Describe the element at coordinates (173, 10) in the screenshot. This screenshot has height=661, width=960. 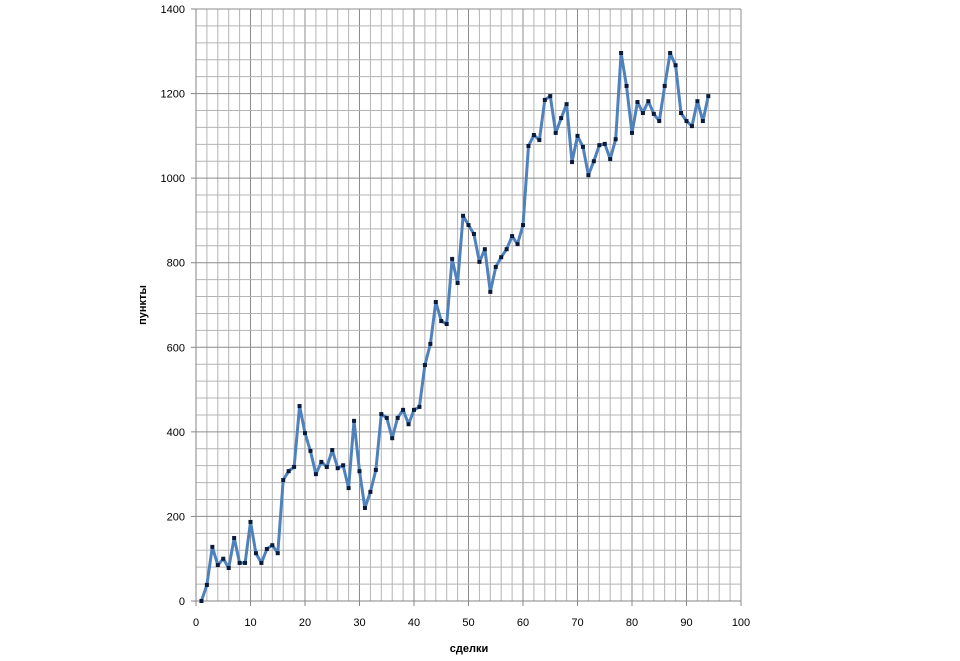
I see `y-tick-label: 1400` at that location.